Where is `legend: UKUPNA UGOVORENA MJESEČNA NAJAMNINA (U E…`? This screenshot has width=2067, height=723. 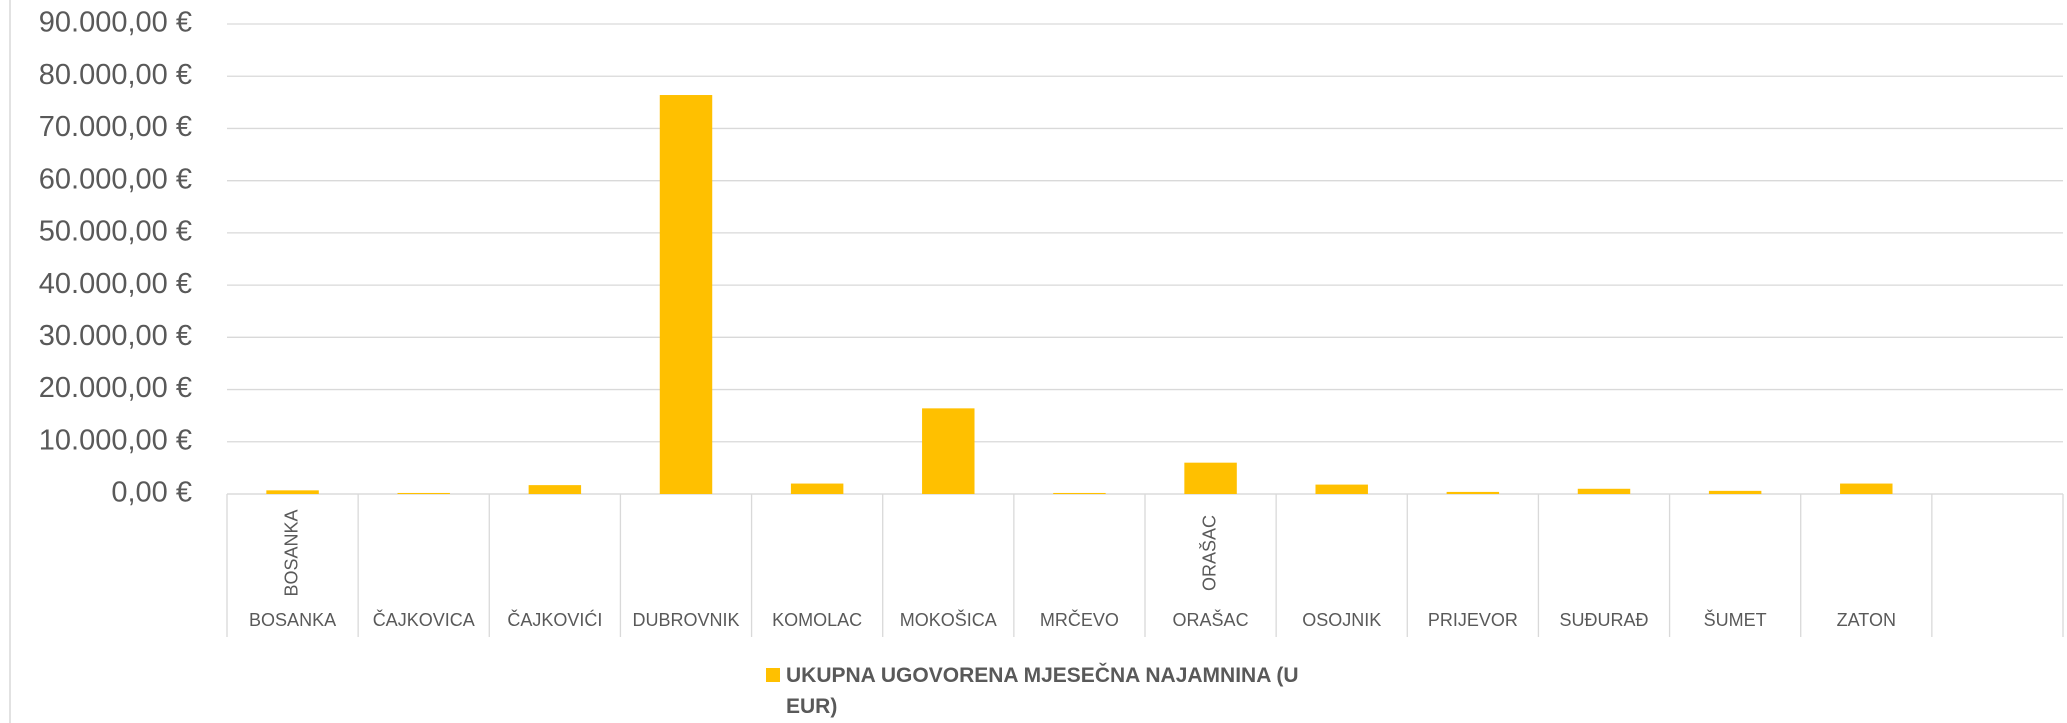 legend: UKUPNA UGOVORENA MJESEČNA NAJAMNINA (U E… is located at coordinates (1046, 691).